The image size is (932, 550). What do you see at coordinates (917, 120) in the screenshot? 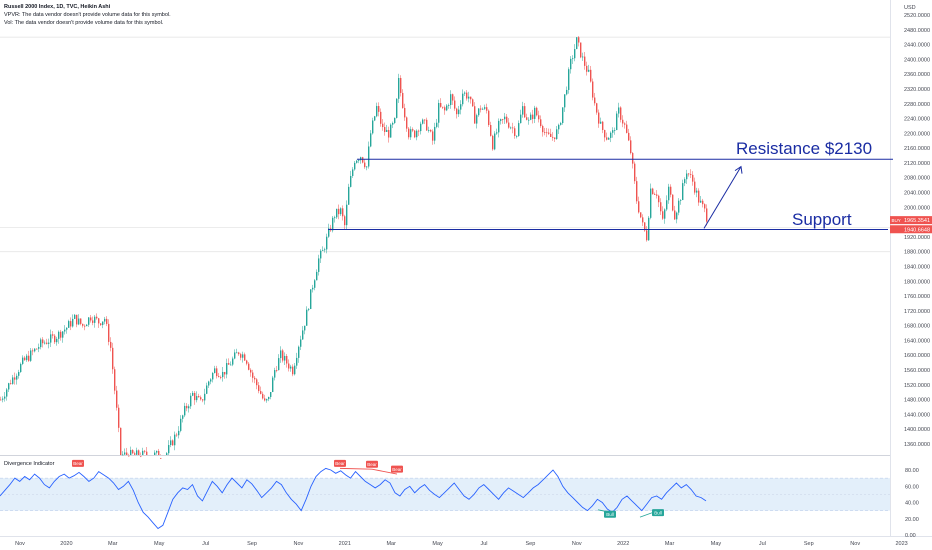
I see `price-tick-label: 2240.0000` at bounding box center [917, 120].